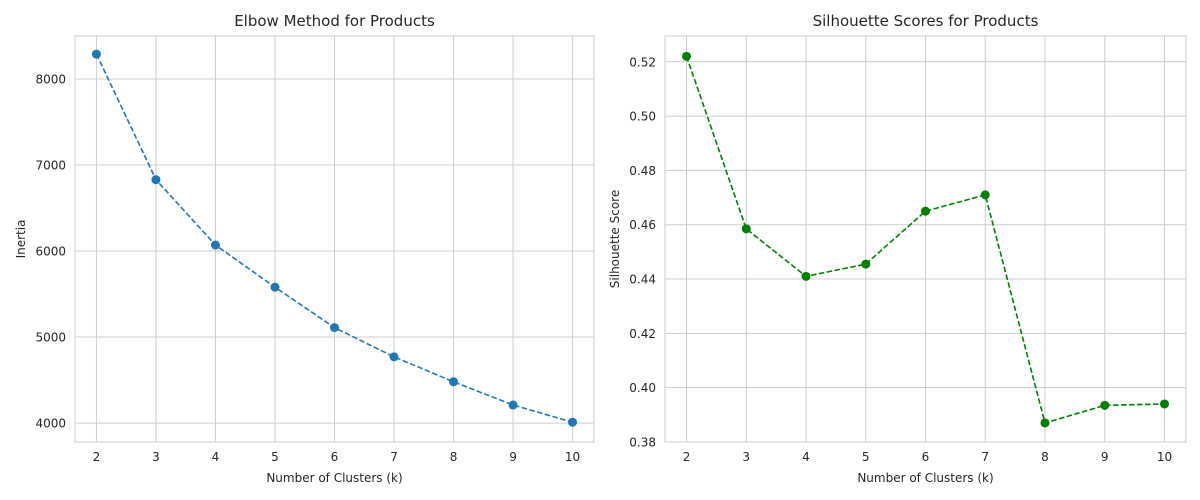 The width and height of the screenshot is (1200, 500). Describe the element at coordinates (926, 21) in the screenshot. I see `silhouette-chart-title: Silhouette Scores for Products` at that location.